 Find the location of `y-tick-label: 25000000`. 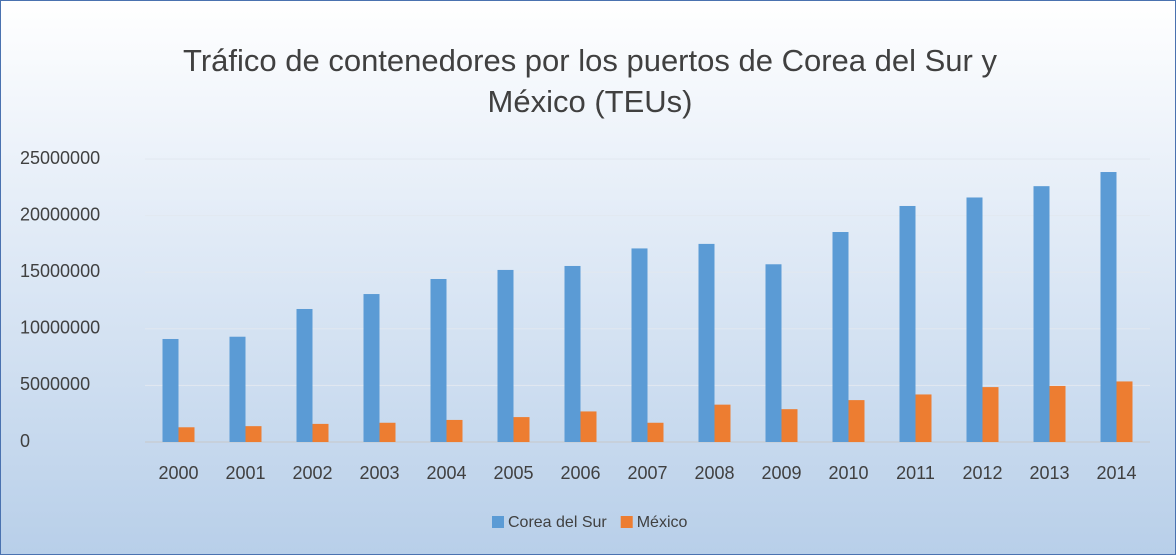

y-tick-label: 25000000 is located at coordinates (60, 158).